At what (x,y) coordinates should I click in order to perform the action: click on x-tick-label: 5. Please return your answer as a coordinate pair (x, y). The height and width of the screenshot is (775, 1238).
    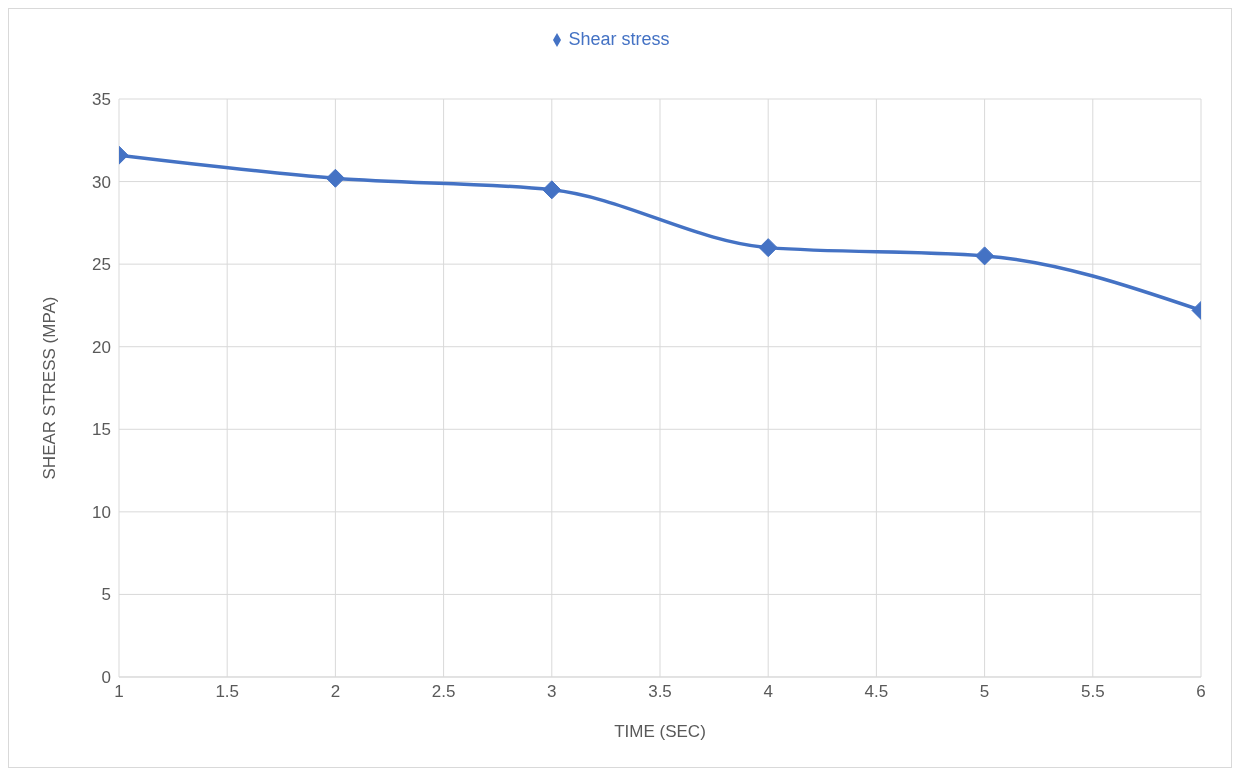
    Looking at the image, I should click on (984, 692).